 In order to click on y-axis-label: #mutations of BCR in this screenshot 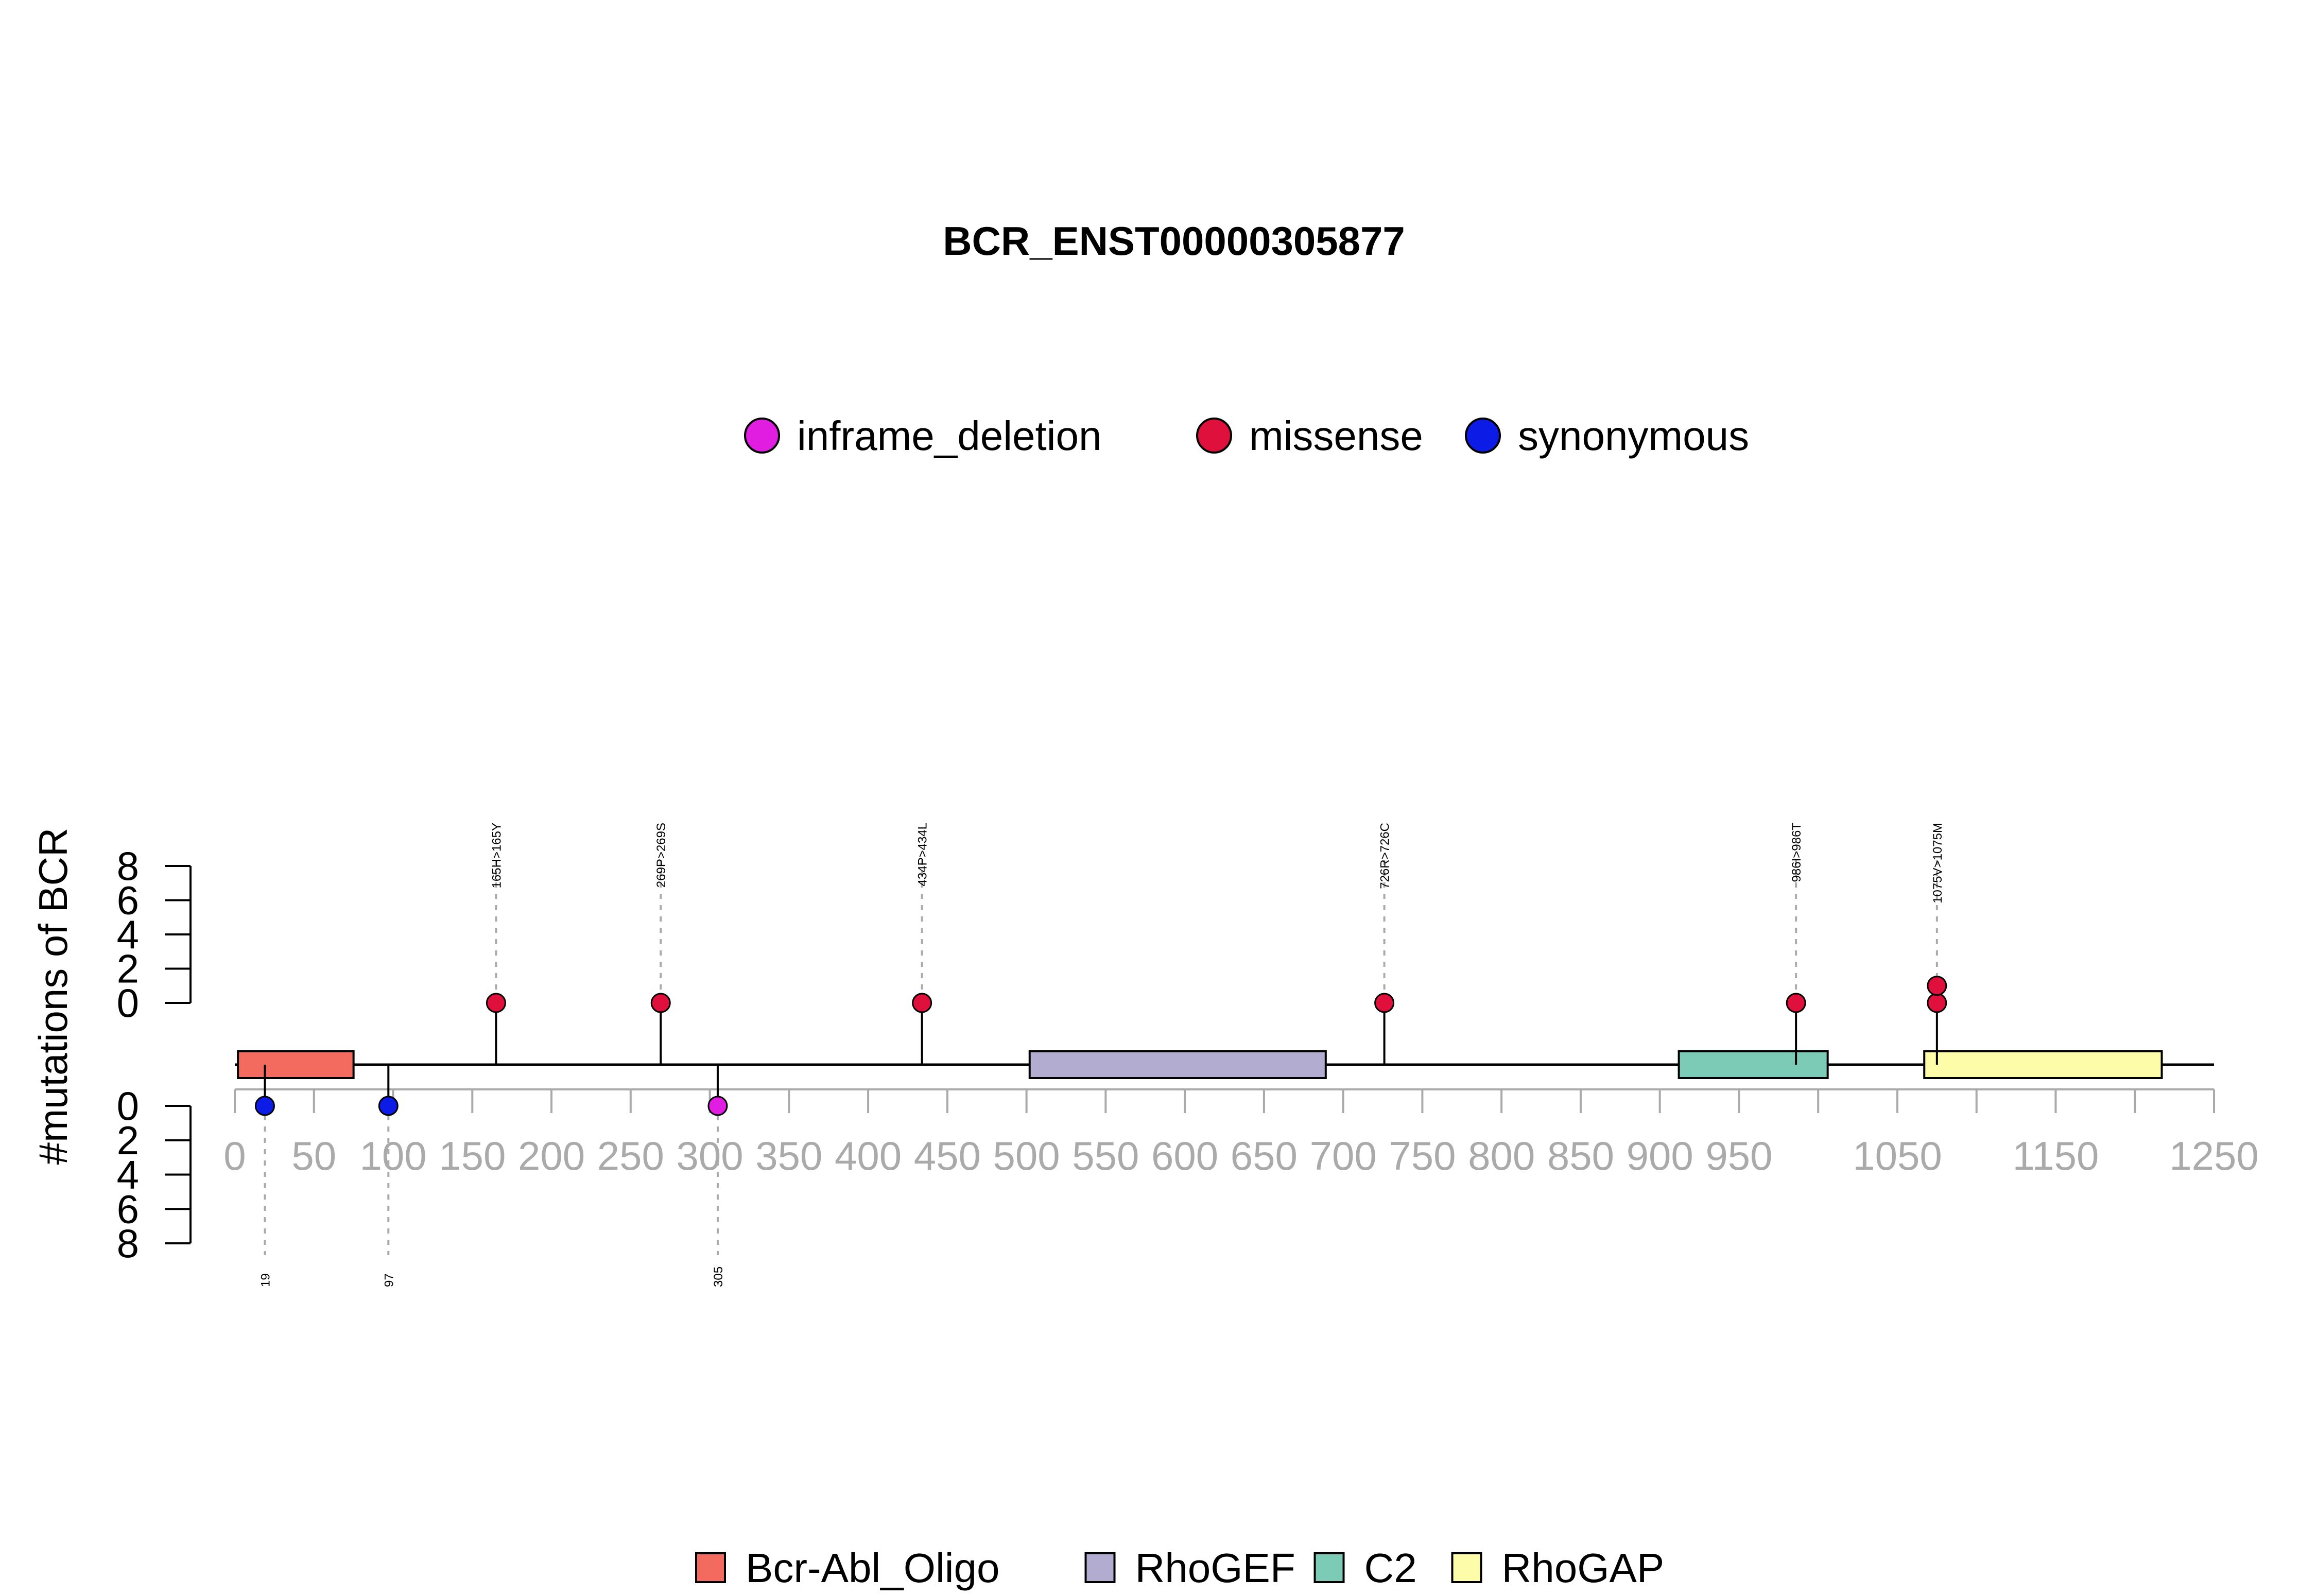, I will do `click(53, 996)`.